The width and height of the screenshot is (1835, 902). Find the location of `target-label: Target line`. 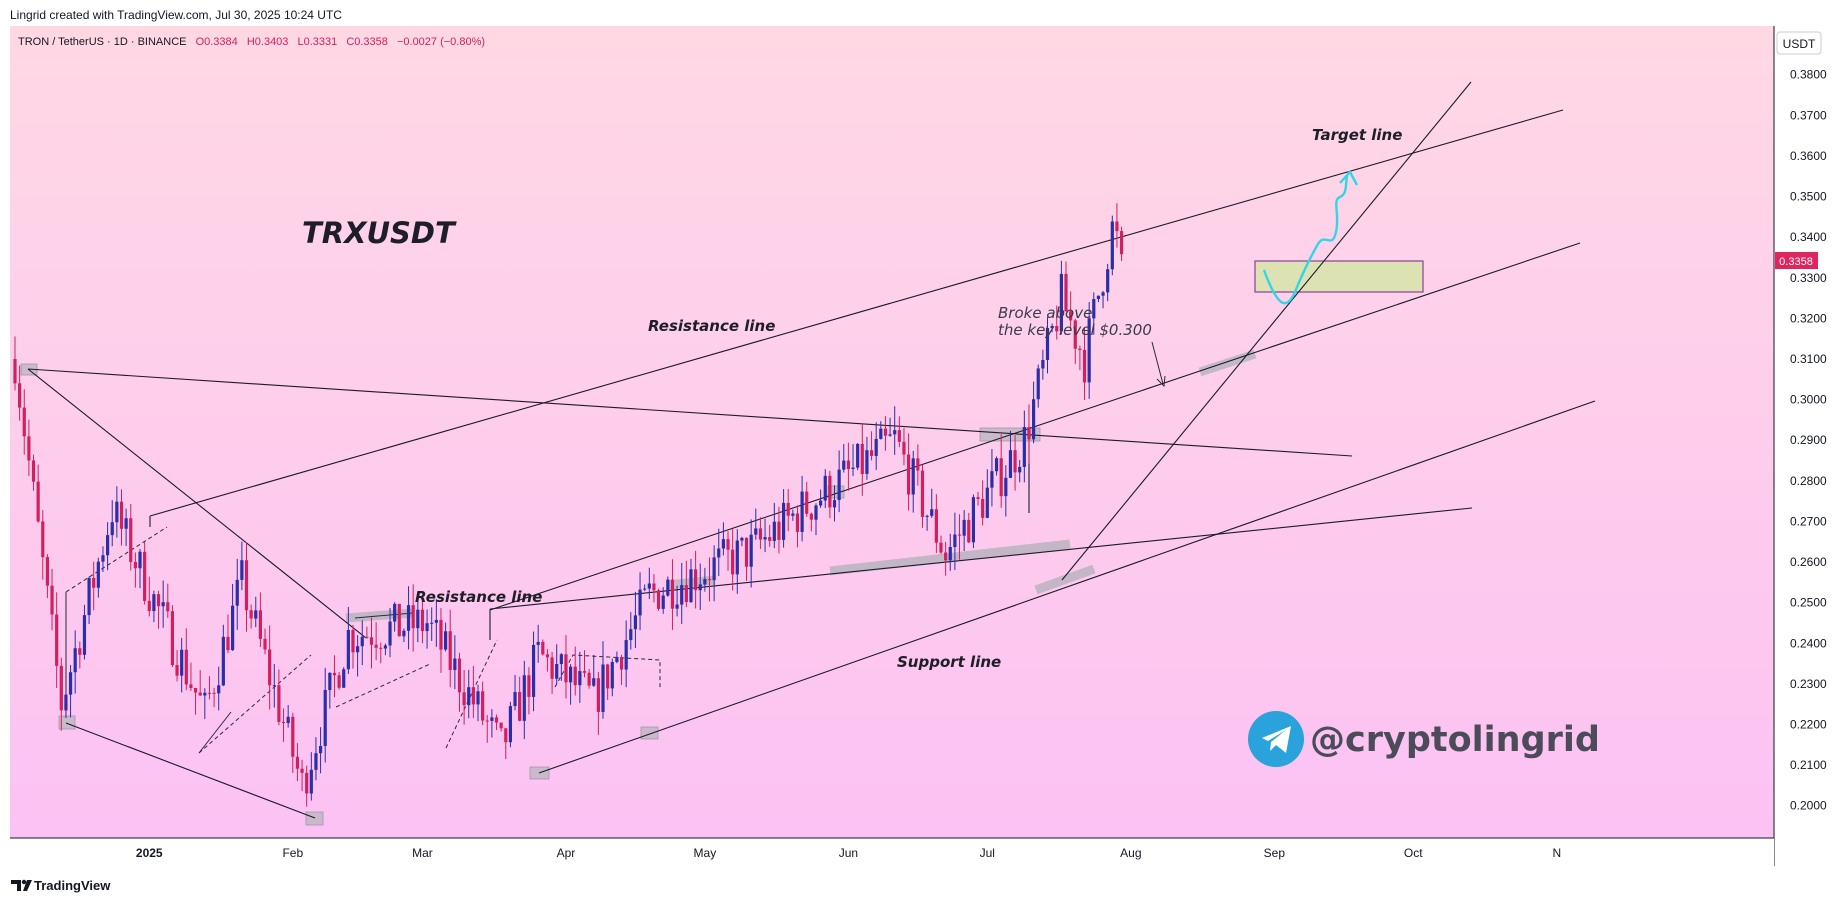

target-label: Target line is located at coordinates (1357, 135).